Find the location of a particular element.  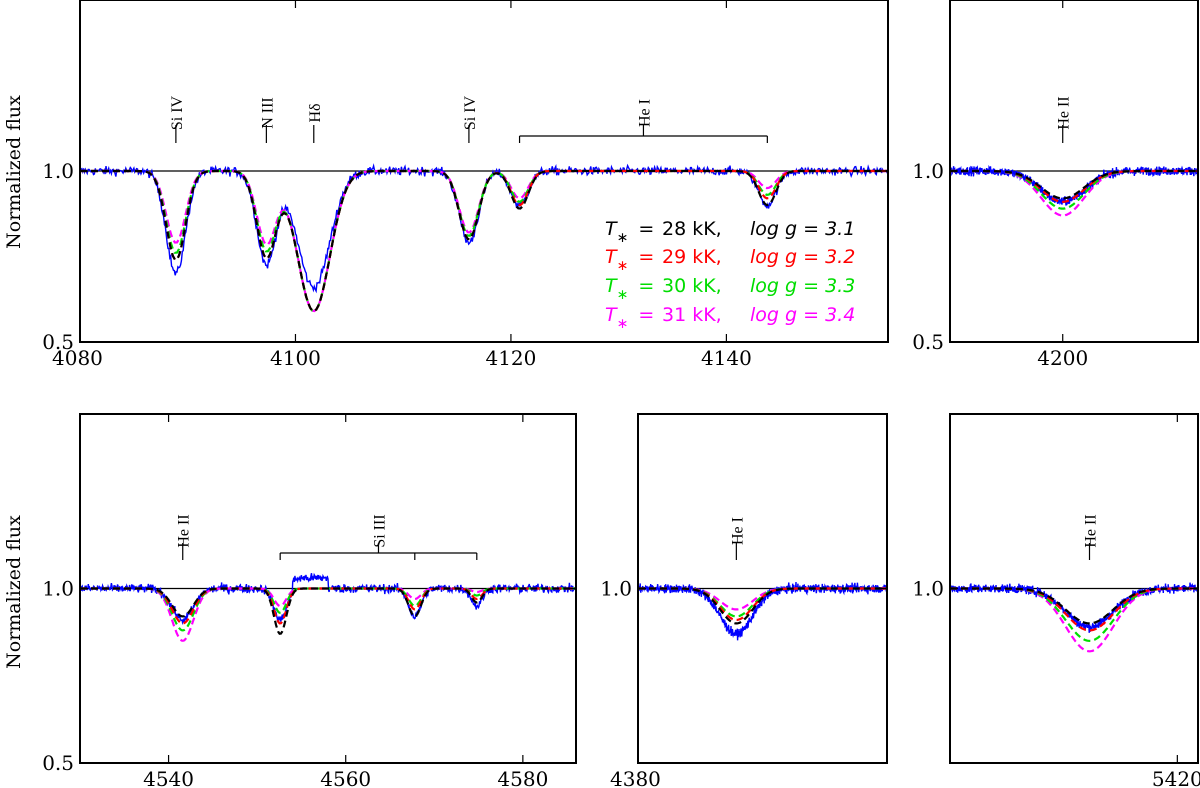

panel-5-axes: 5420 1.0 is located at coordinates (1056, 601).